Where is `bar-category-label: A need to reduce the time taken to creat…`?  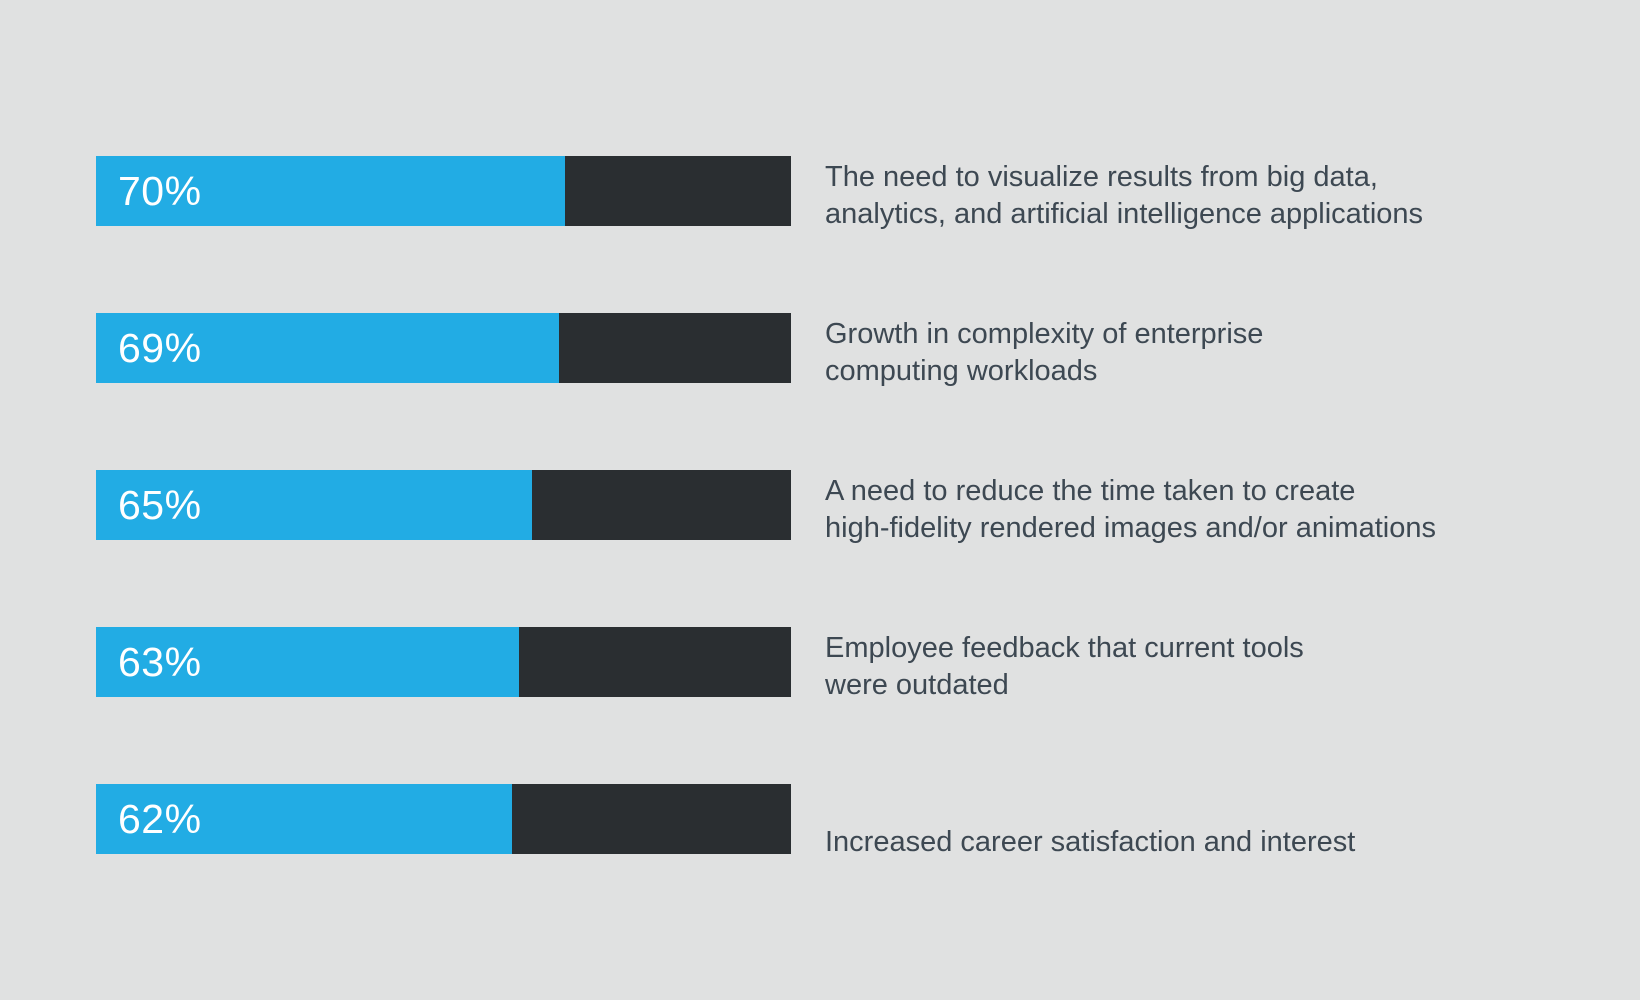 bar-category-label: A need to reduce the time taken to creat… is located at coordinates (1175, 508).